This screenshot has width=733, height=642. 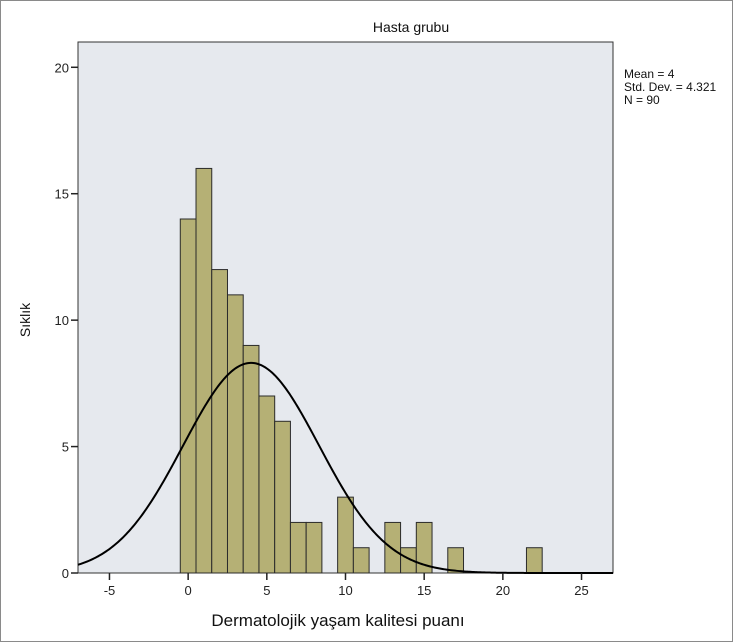 I want to click on mean-label: Mean = 4, so click(x=649, y=74).